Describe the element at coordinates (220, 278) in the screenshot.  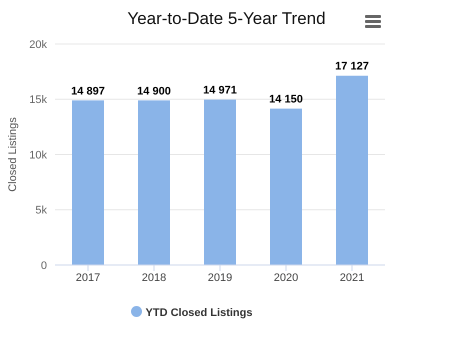
I see `x-tick-label: 2019` at that location.